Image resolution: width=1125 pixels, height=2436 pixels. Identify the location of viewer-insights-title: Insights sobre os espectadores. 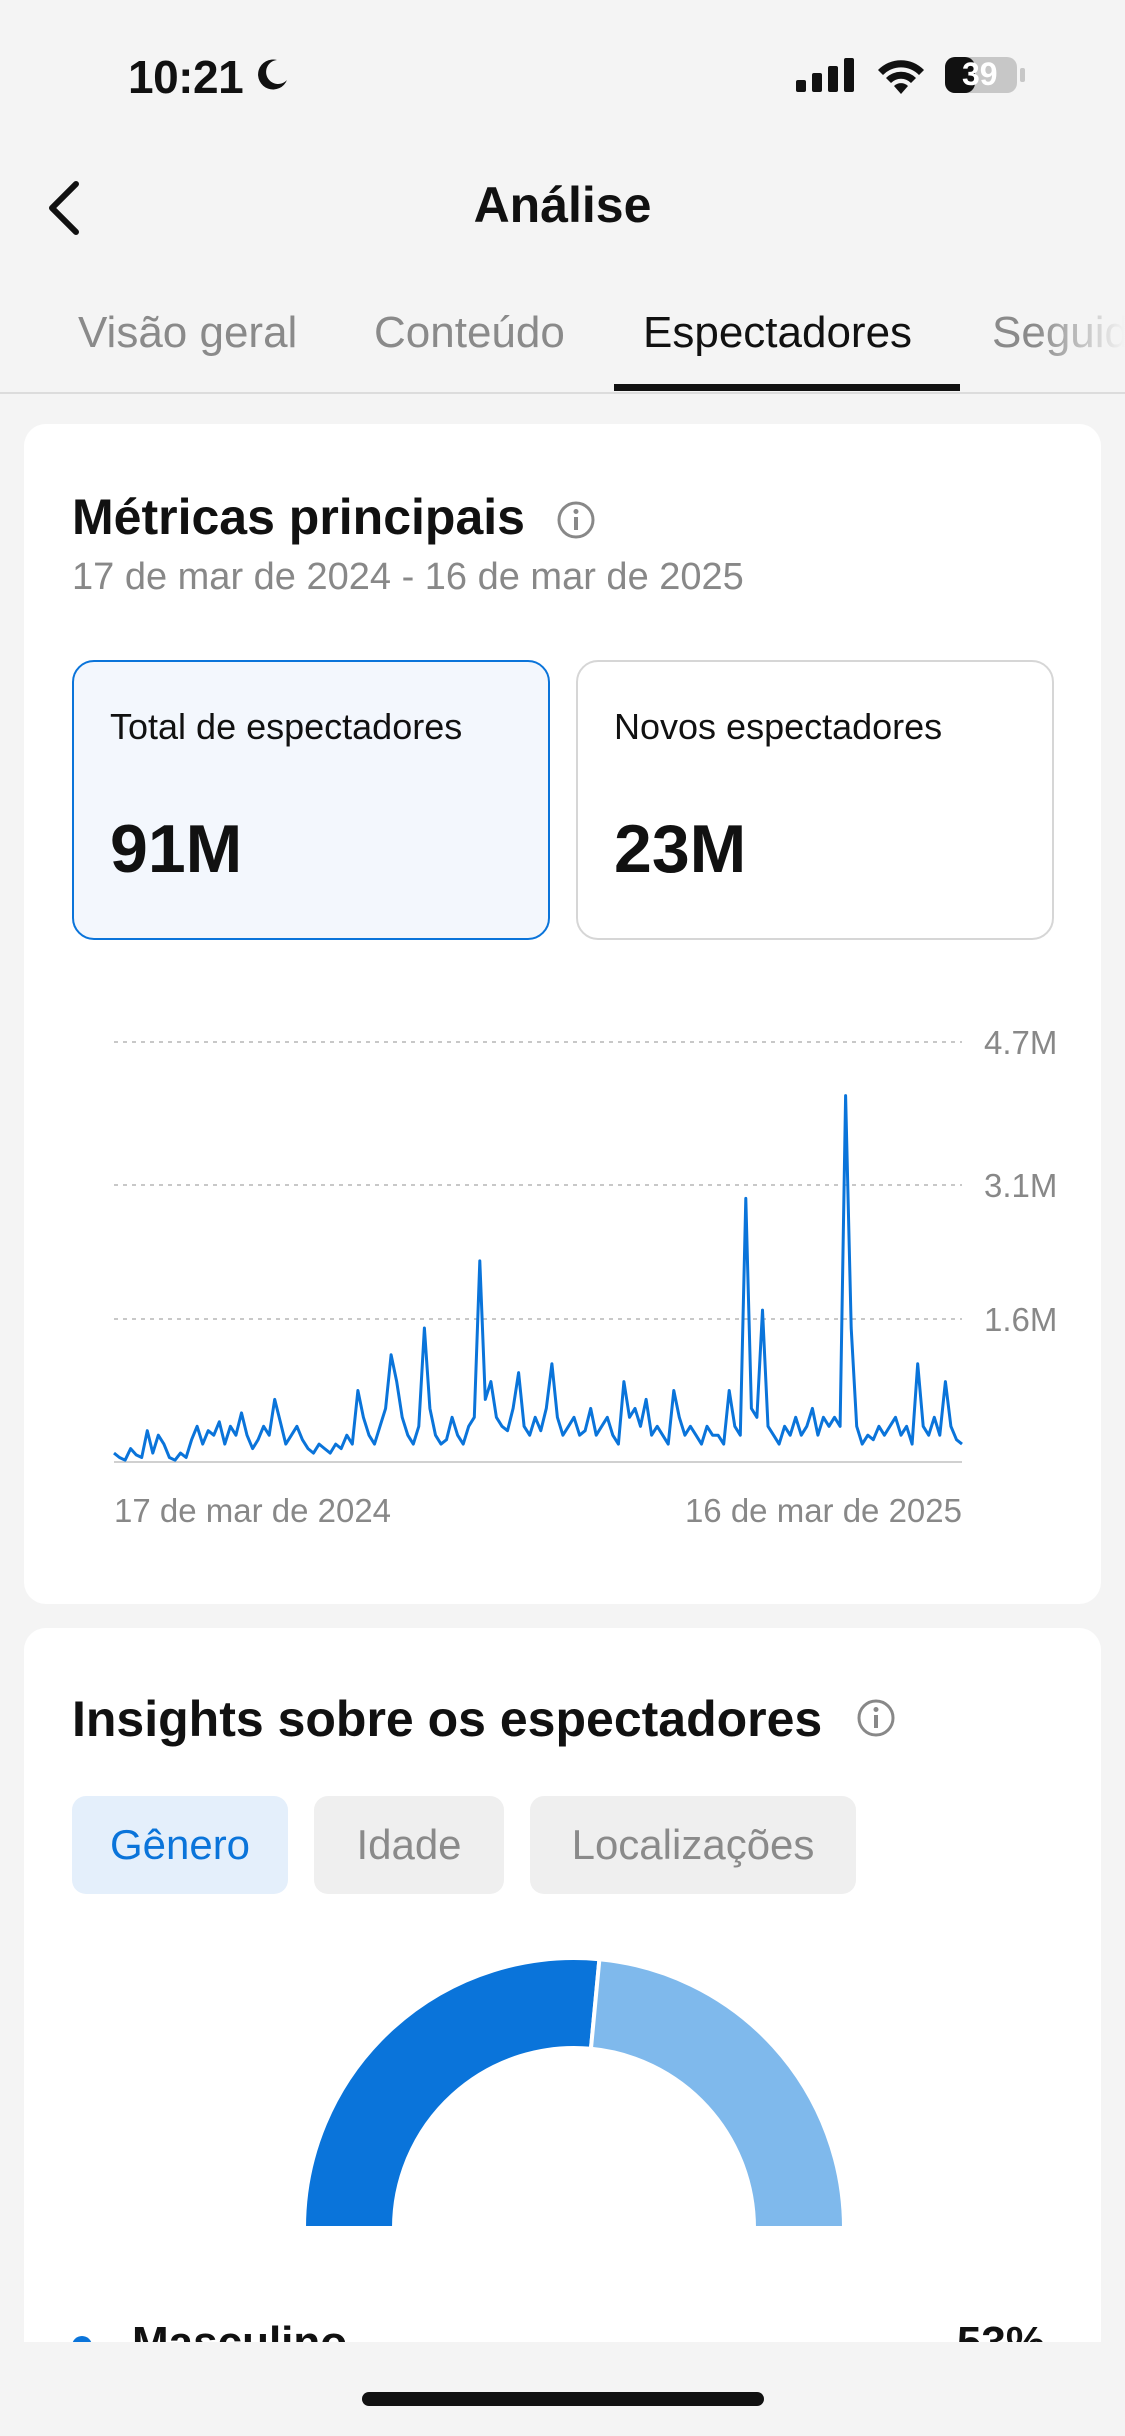
(447, 1719).